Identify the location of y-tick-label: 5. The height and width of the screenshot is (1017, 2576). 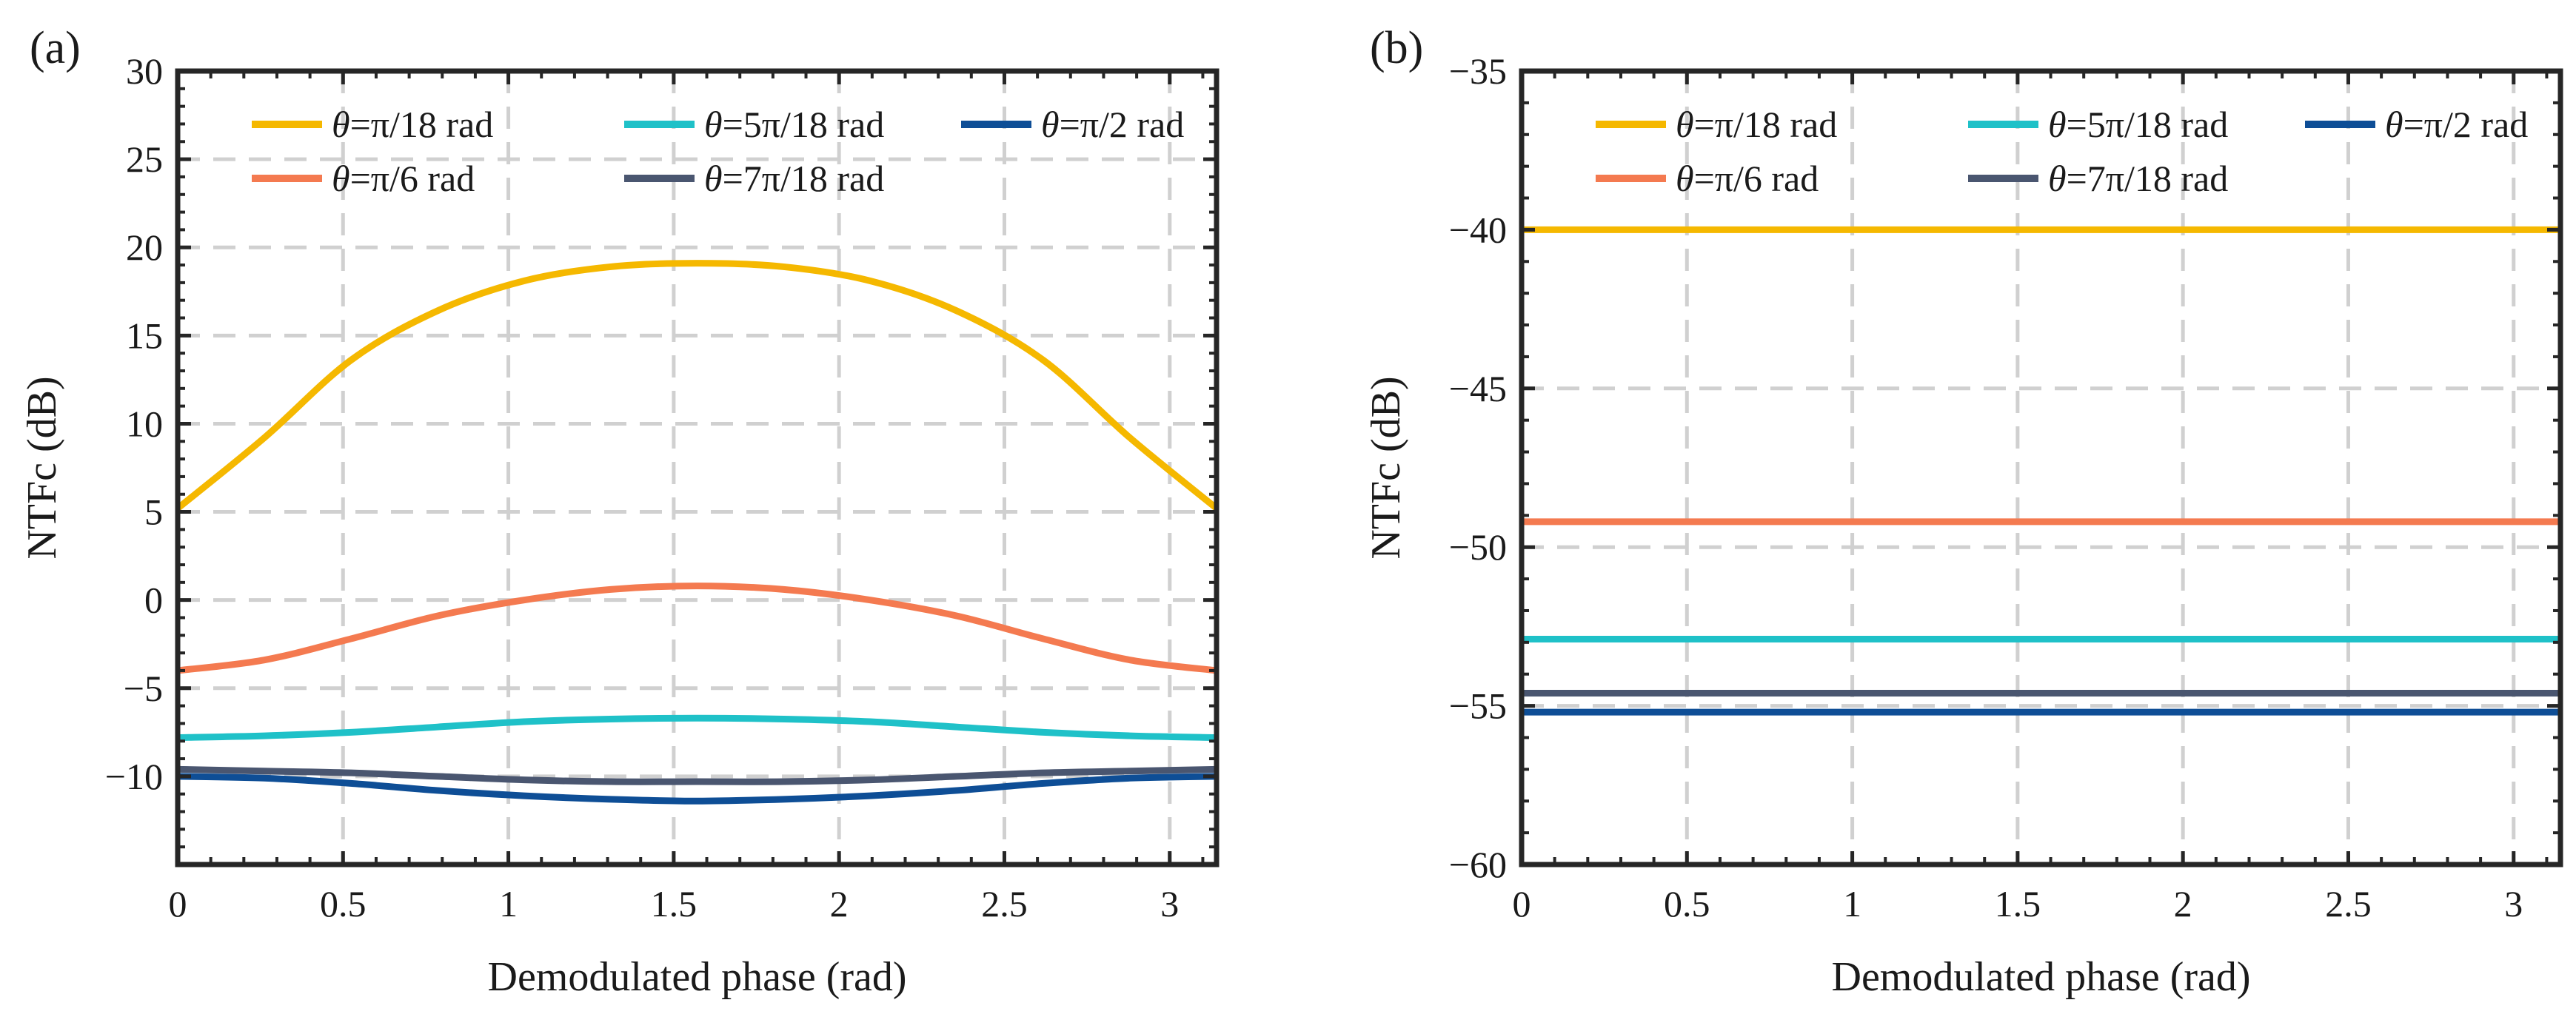
(153, 512).